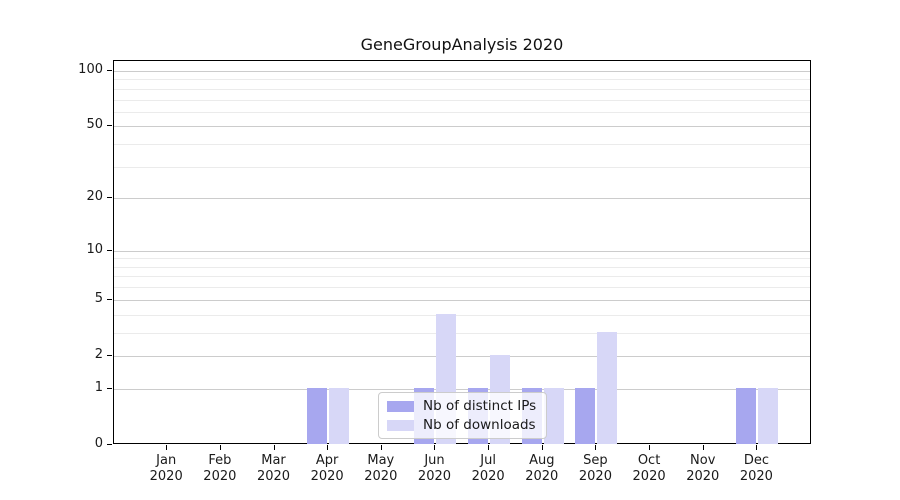 The image size is (900, 500). What do you see at coordinates (400, 425) in the screenshot?
I see `legend-swatch-downloads` at bounding box center [400, 425].